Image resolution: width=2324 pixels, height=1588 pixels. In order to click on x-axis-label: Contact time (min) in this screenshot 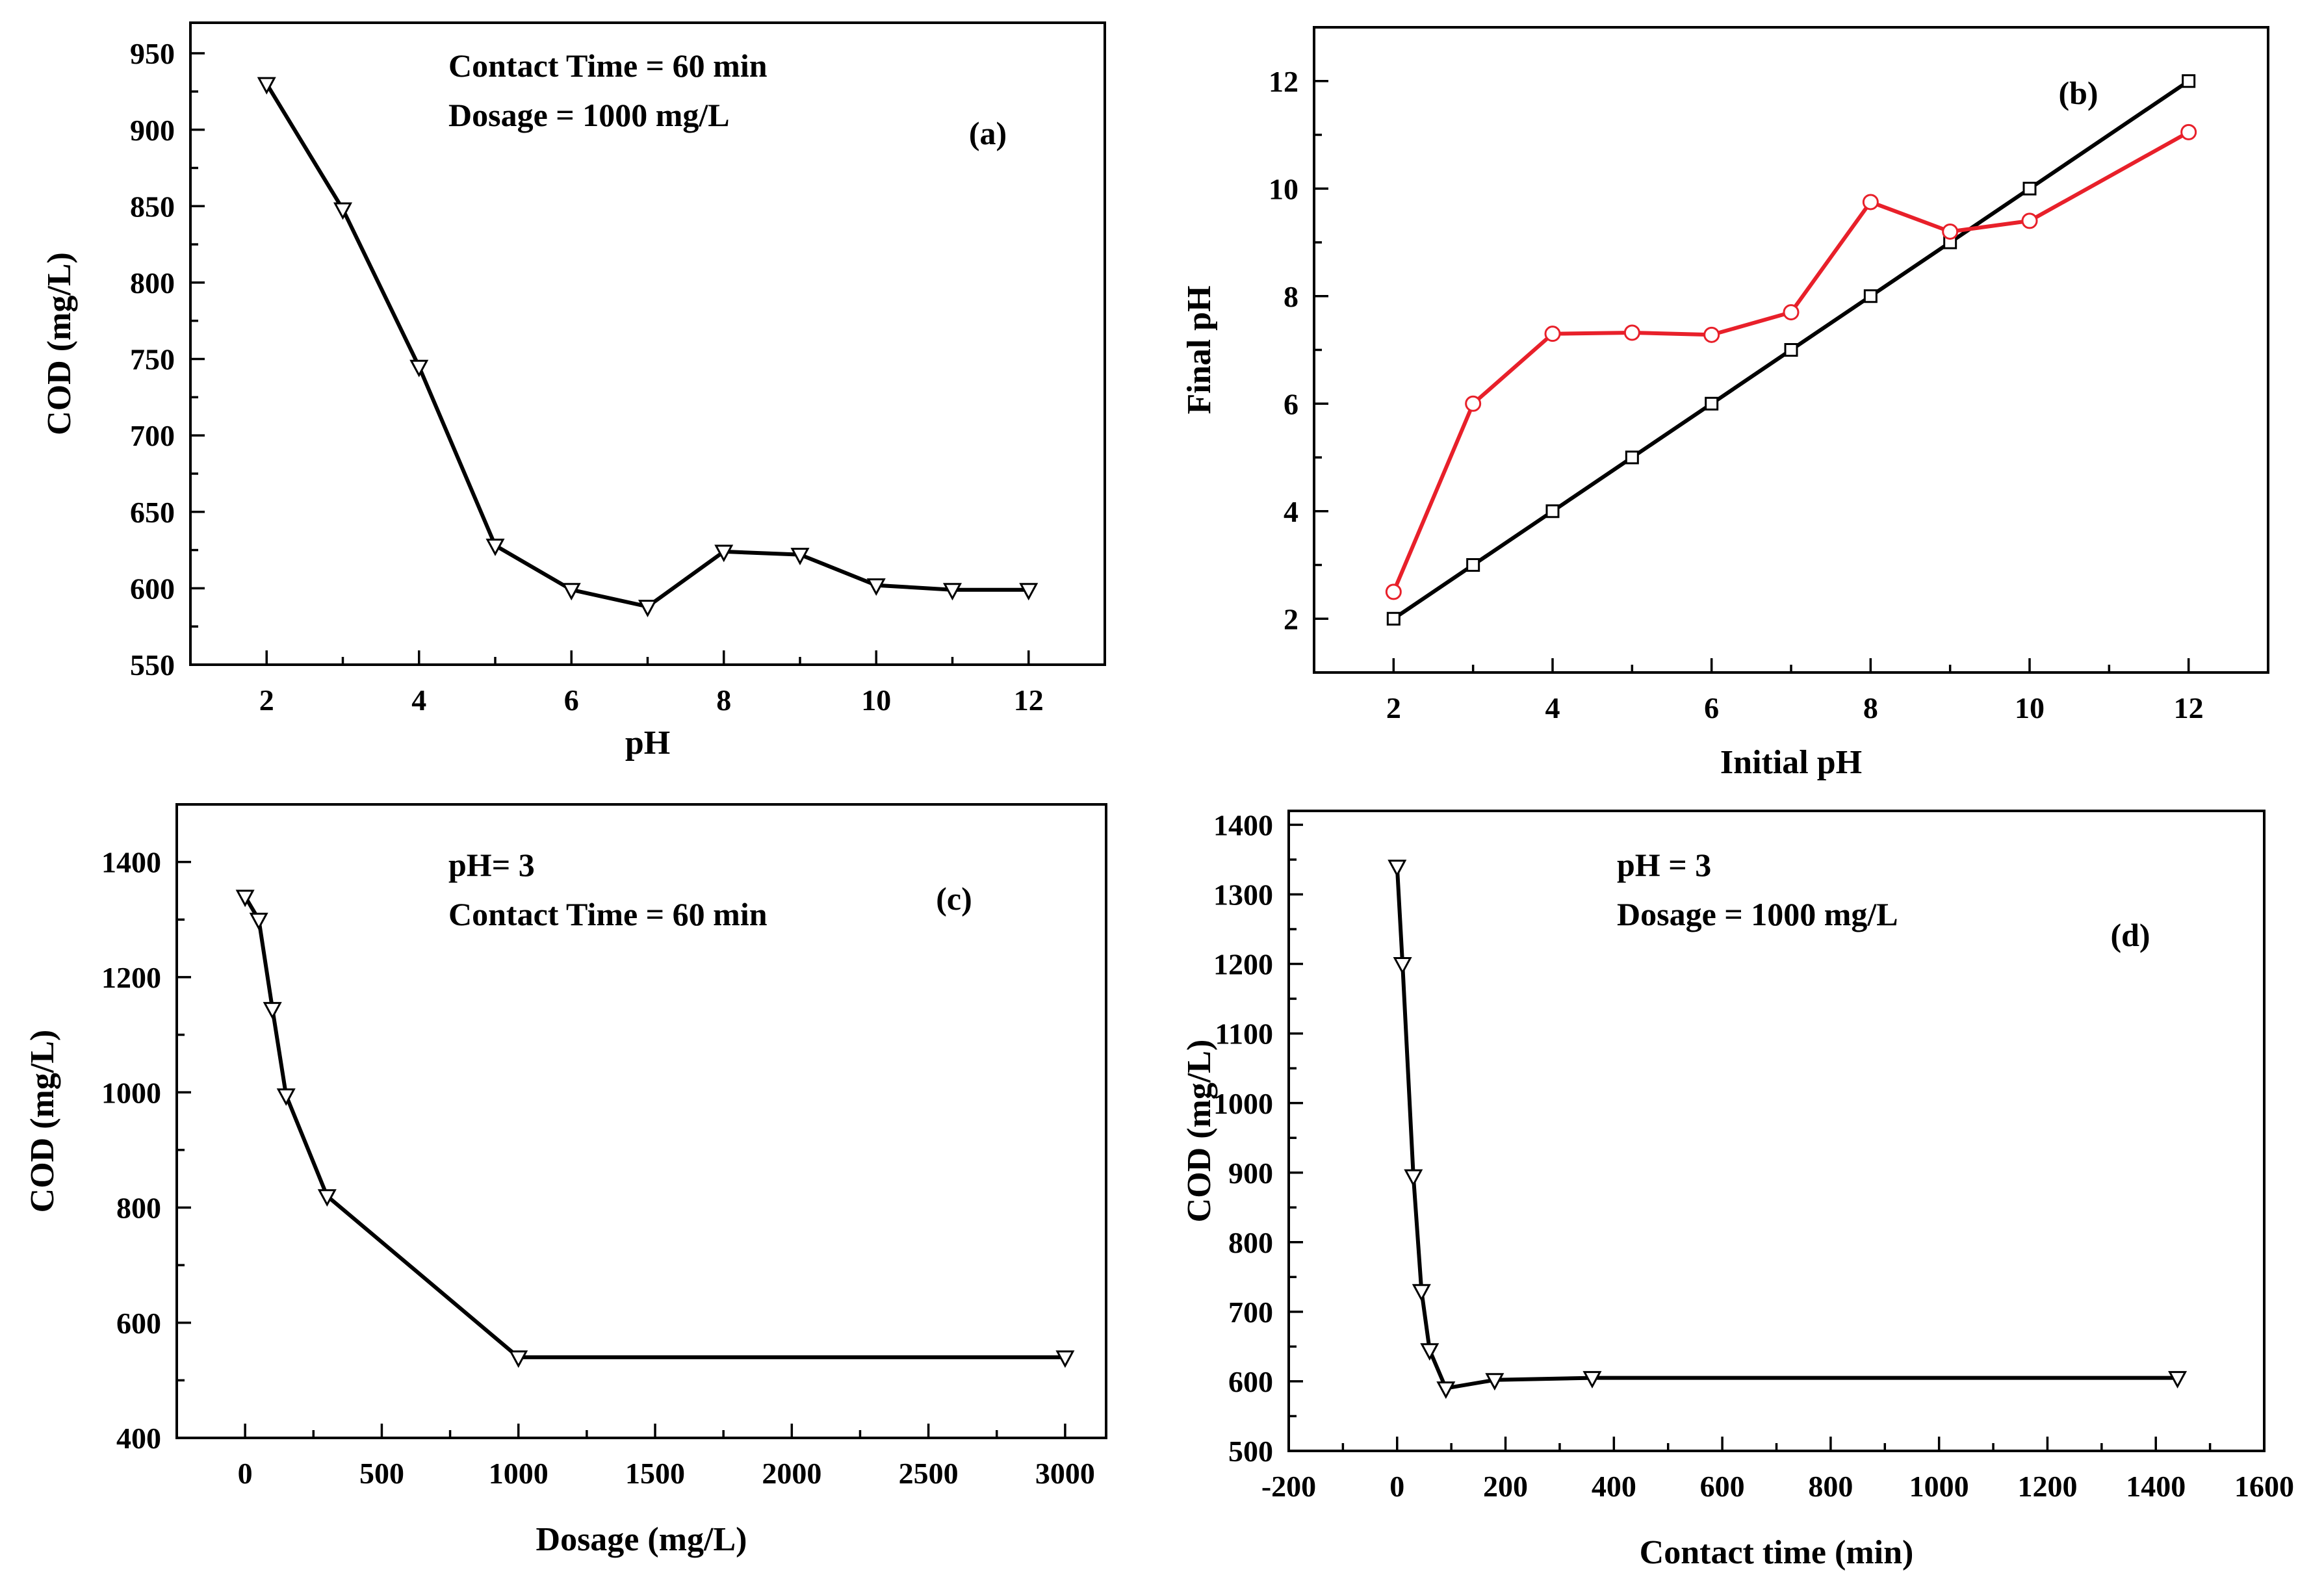, I will do `click(1777, 1553)`.